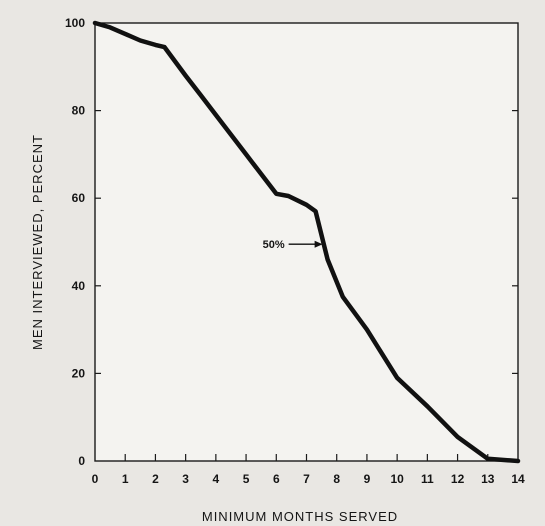  Describe the element at coordinates (336, 479) in the screenshot. I see `x-tick-label: 8` at that location.